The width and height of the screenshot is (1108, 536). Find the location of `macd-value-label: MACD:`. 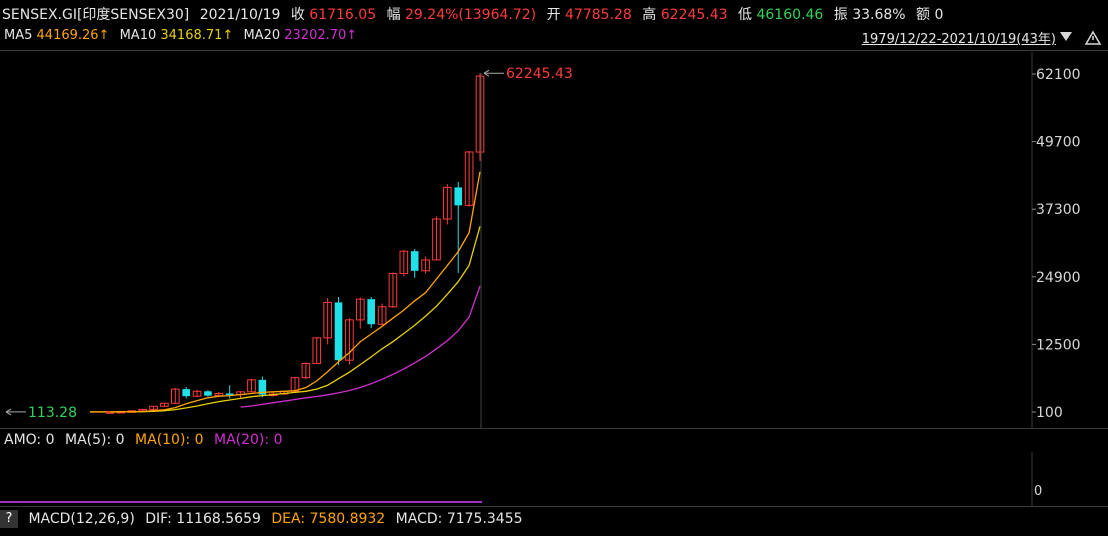

macd-value-label: MACD: is located at coordinates (419, 519).